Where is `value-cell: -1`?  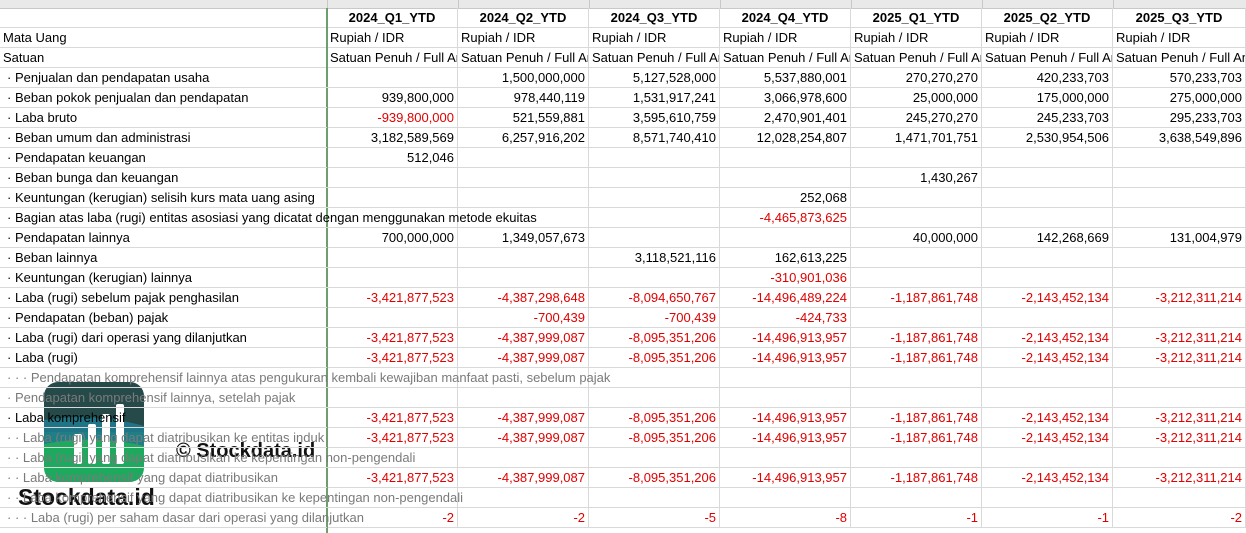
value-cell: -1 is located at coordinates (1047, 518).